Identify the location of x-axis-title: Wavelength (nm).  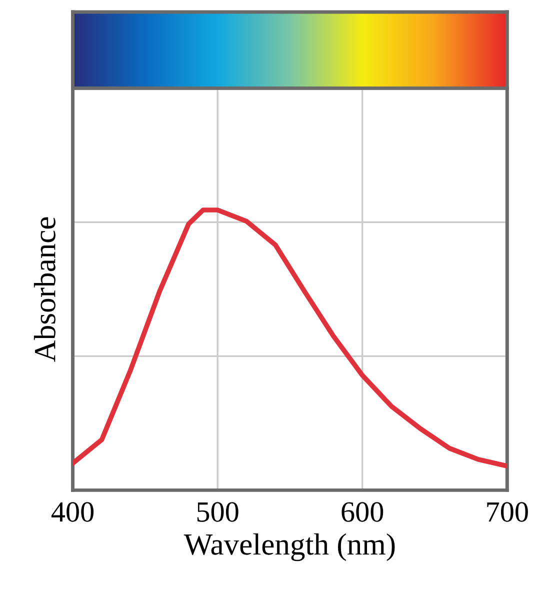
(289, 547).